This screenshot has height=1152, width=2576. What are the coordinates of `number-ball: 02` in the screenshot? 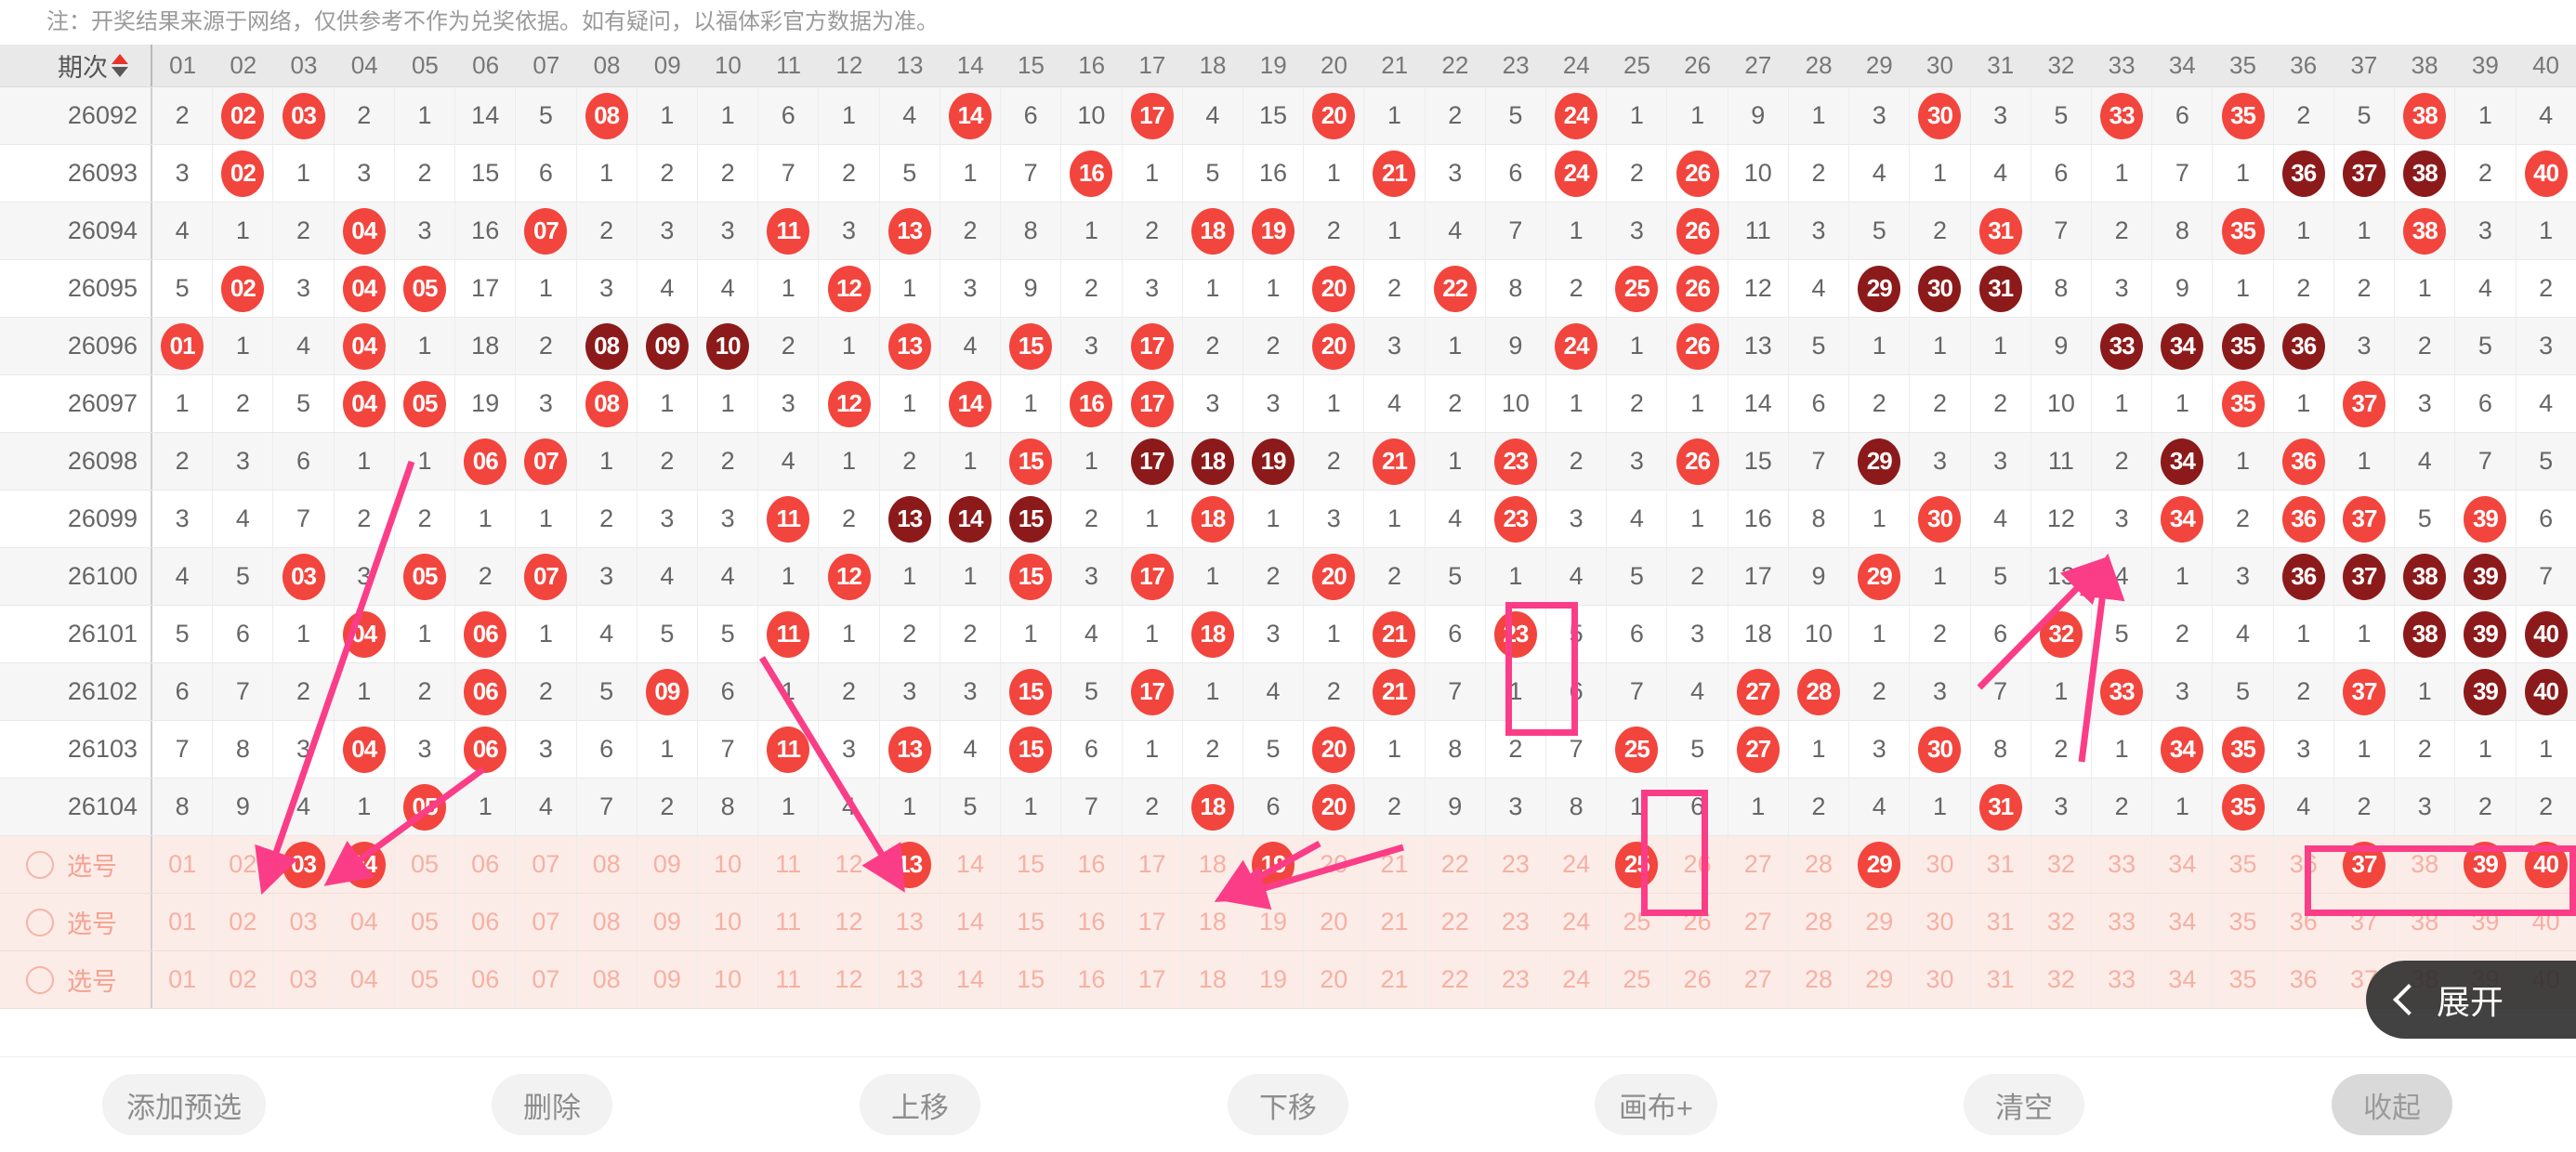 It's located at (243, 115).